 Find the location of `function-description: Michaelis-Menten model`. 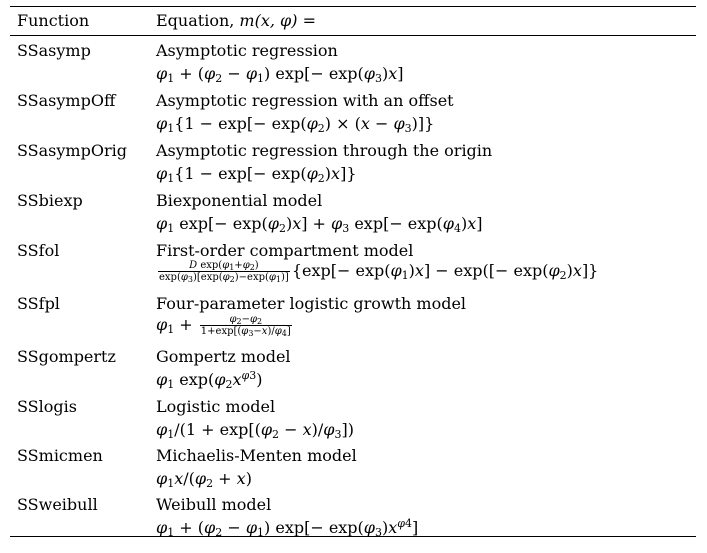

function-description: Michaelis-Menten model is located at coordinates (256, 455).